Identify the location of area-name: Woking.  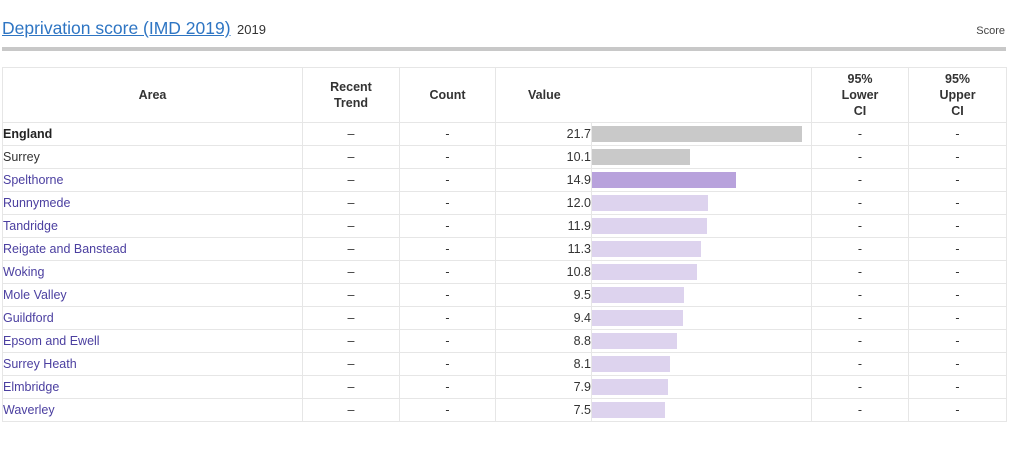
(152, 272).